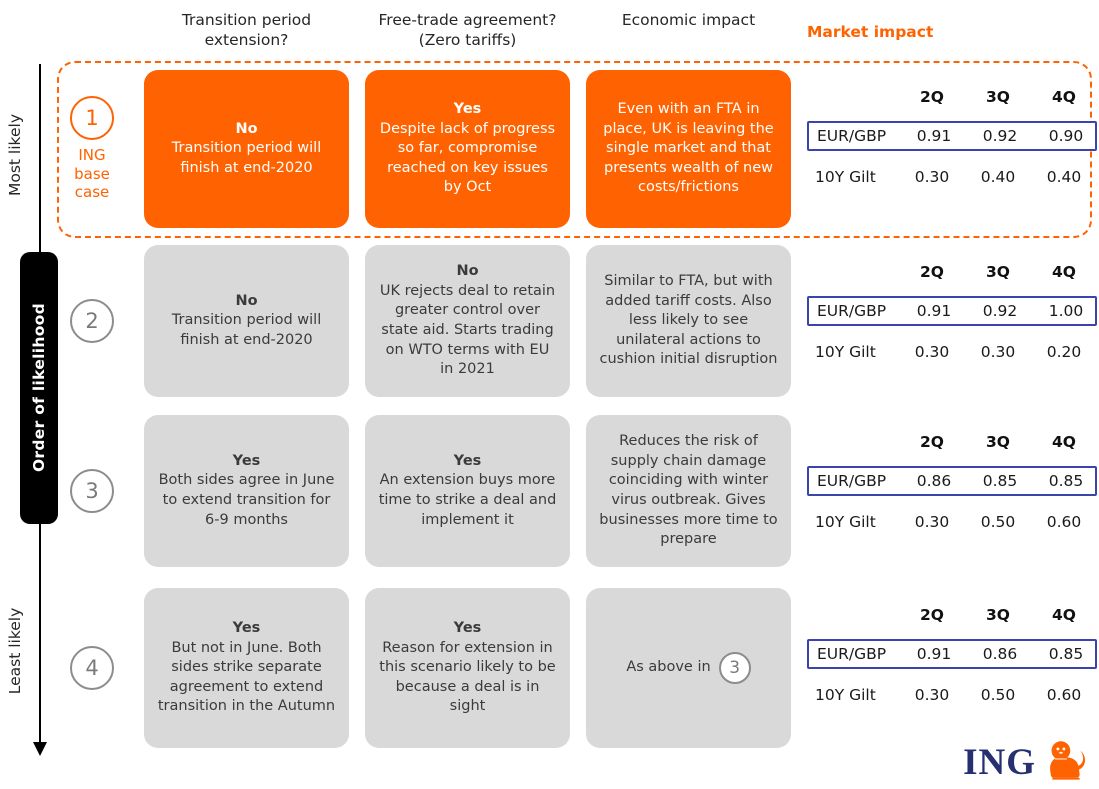 This screenshot has height=789, width=1099. Describe the element at coordinates (688, 28) in the screenshot. I see `header-economic: Economic impact` at that location.